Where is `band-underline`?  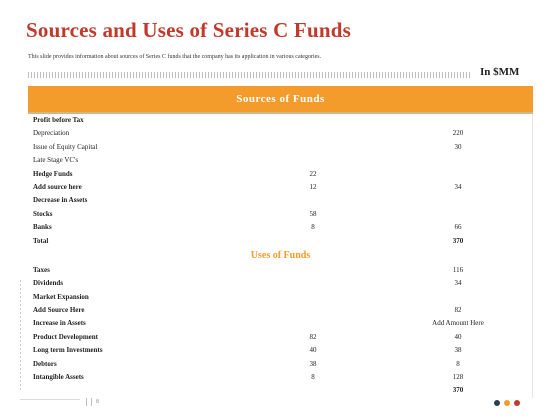 band-underline is located at coordinates (280, 113).